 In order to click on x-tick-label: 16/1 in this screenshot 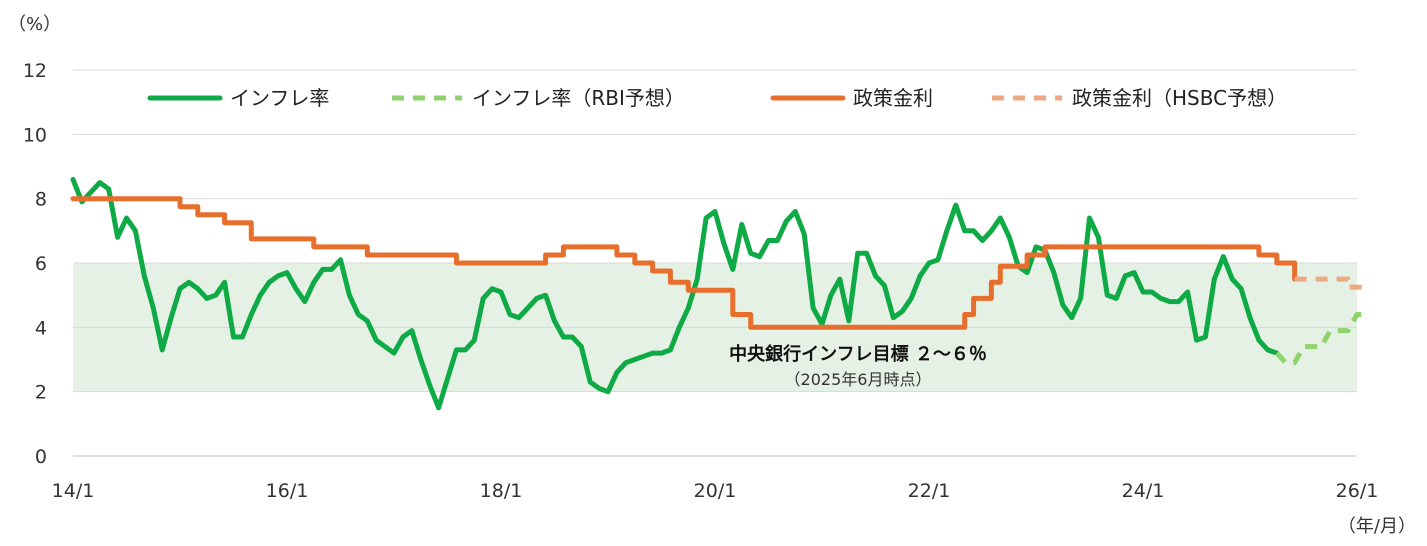, I will do `click(287, 491)`.